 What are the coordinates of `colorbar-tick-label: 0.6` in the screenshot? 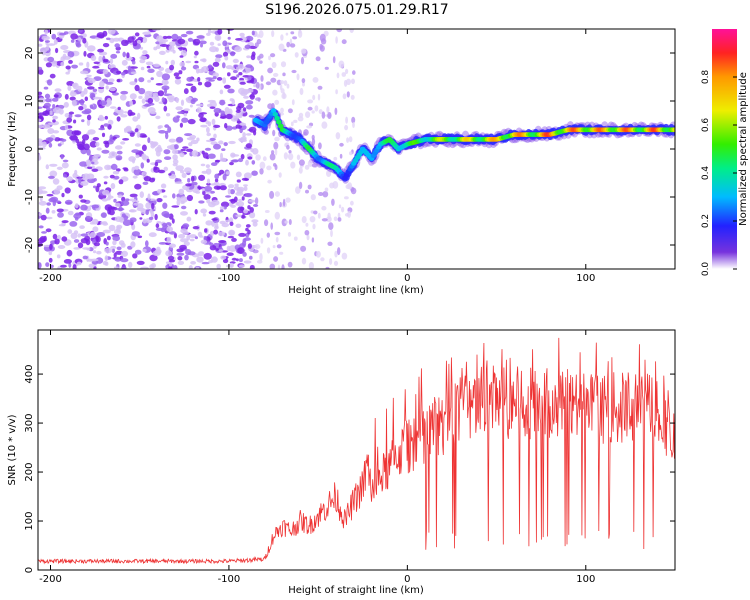 It's located at (706, 125).